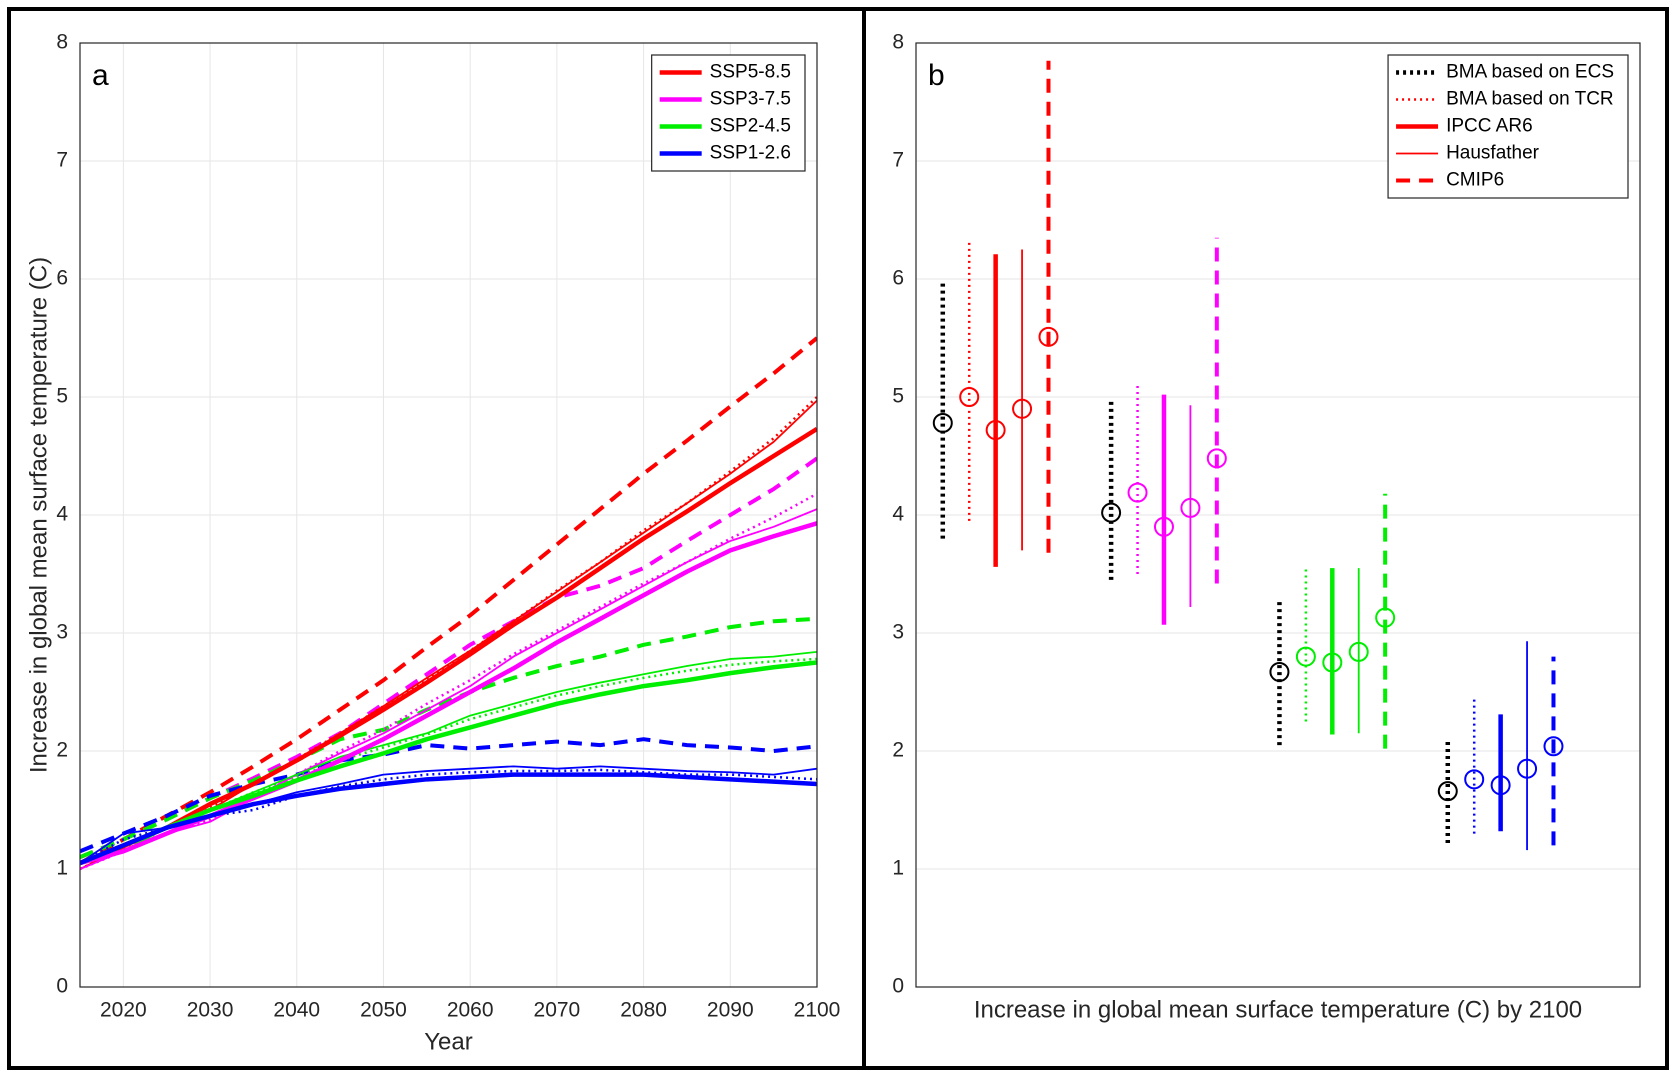 This screenshot has width=1676, height=1076. Describe the element at coordinates (383, 1010) in the screenshot. I see `x-tick-label: 2050` at that location.